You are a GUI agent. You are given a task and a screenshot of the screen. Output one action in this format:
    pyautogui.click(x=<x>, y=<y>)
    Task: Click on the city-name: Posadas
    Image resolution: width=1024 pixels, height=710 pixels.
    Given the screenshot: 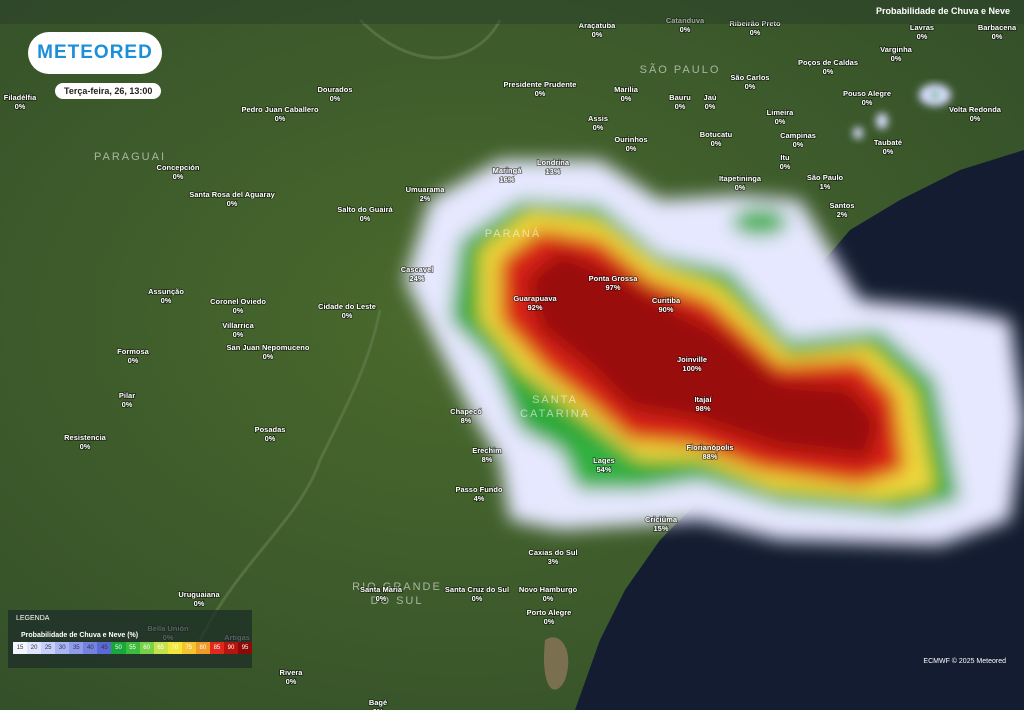 What is the action you would take?
    pyautogui.click(x=270, y=429)
    